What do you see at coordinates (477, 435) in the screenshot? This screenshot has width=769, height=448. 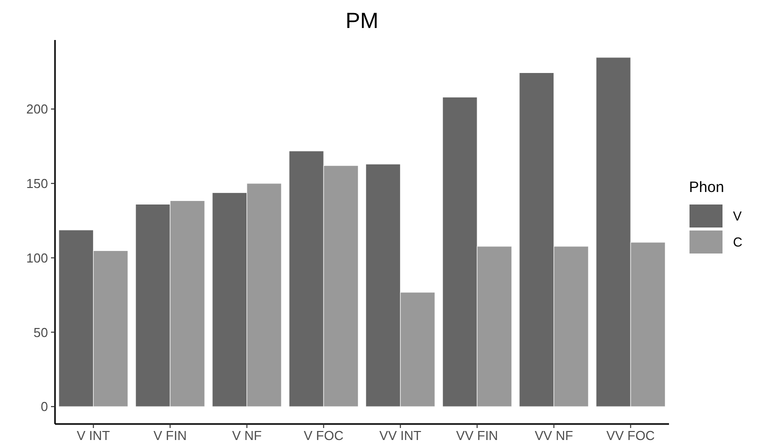 I see `x-tick-label: VV FIN` at bounding box center [477, 435].